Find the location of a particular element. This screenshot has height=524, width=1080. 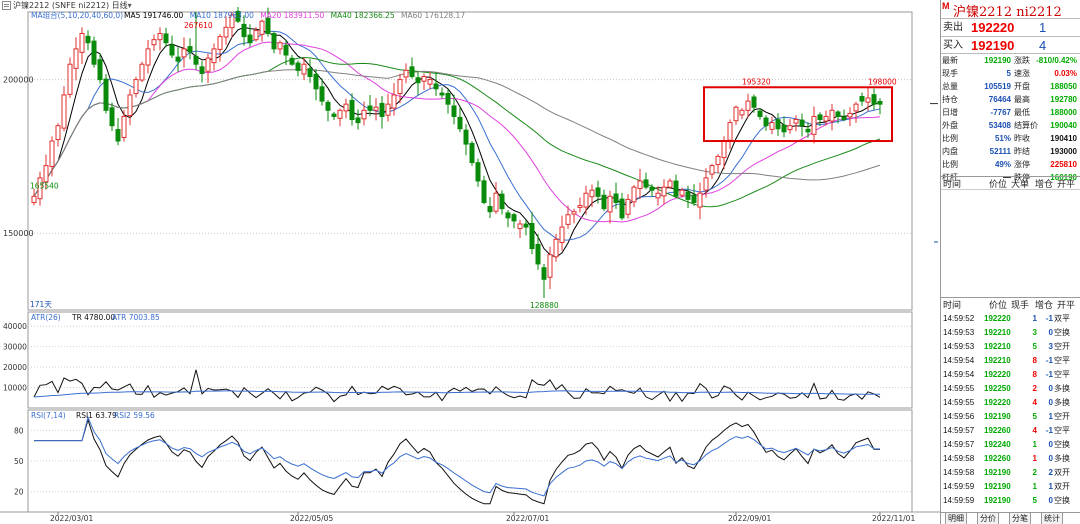

detail-tab: 分价 is located at coordinates (988, 518).